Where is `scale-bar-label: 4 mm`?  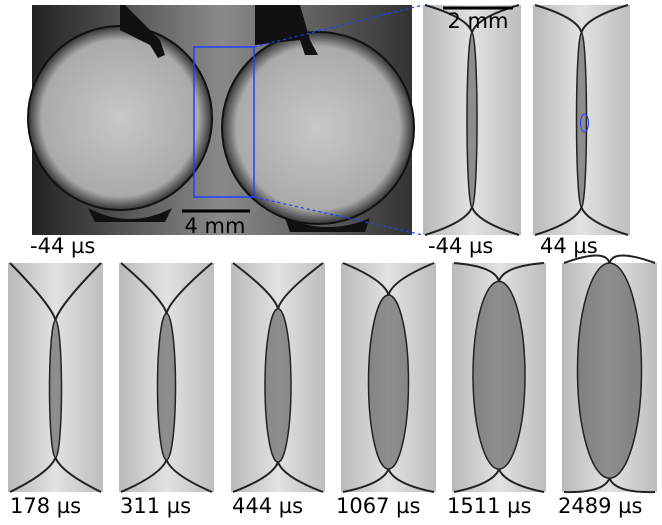
scale-bar-label: 4 mm is located at coordinates (215, 226).